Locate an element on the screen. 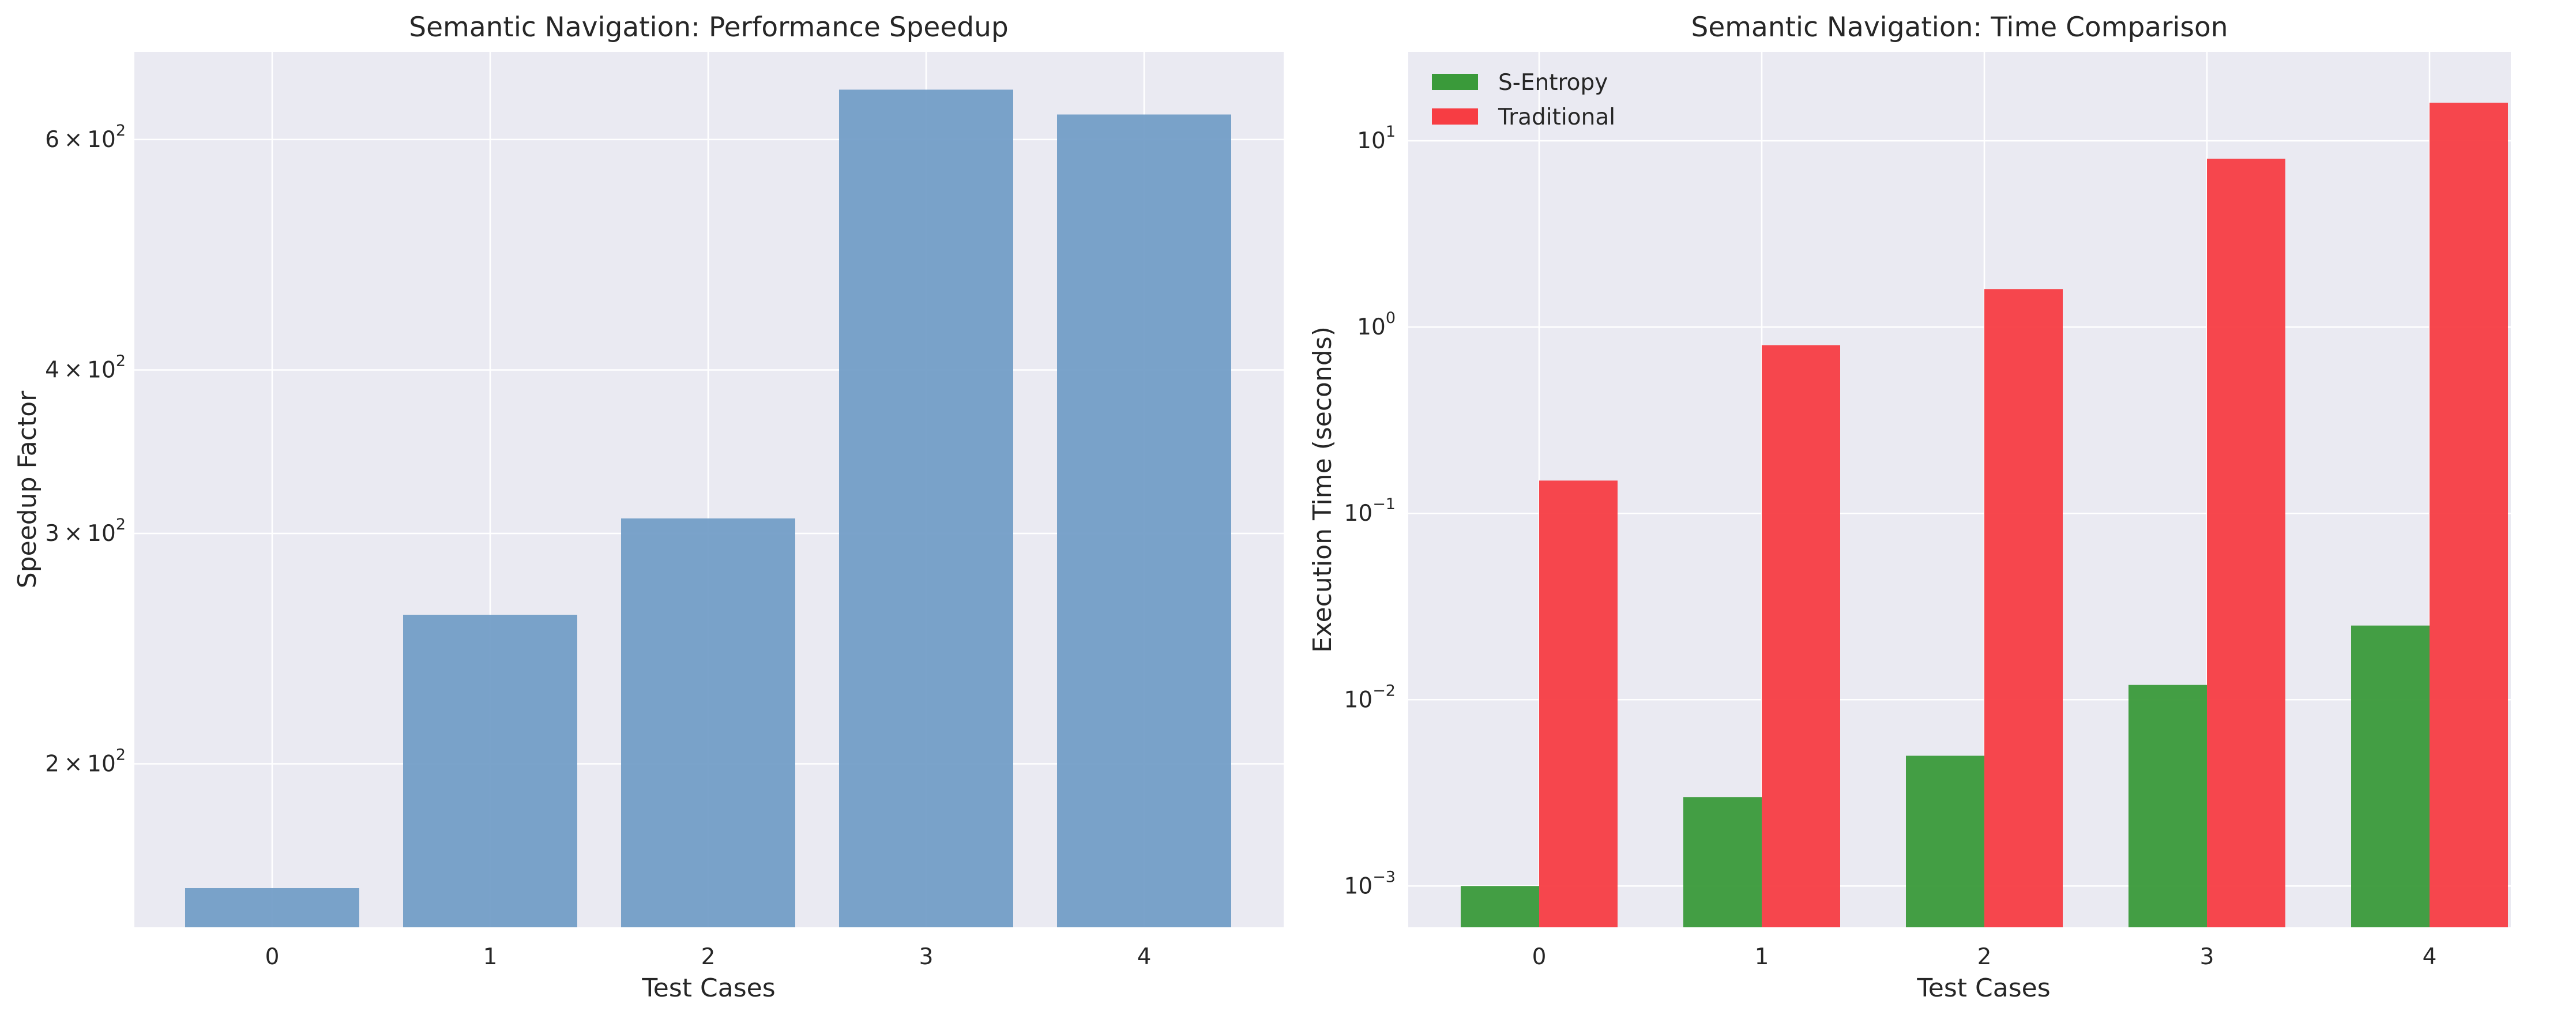 The height and width of the screenshot is (1019, 2576). speedup-x-tick-label: 2 is located at coordinates (708, 957).